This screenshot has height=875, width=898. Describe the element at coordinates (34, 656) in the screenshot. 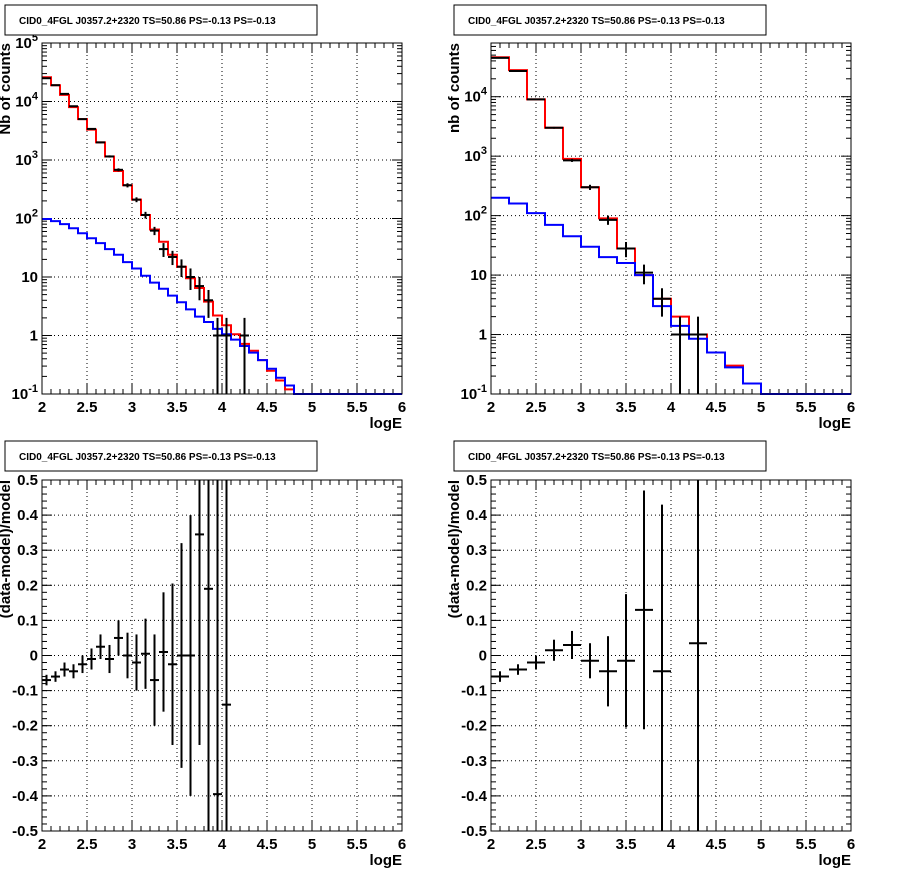

I see `tick-label: 0` at that location.